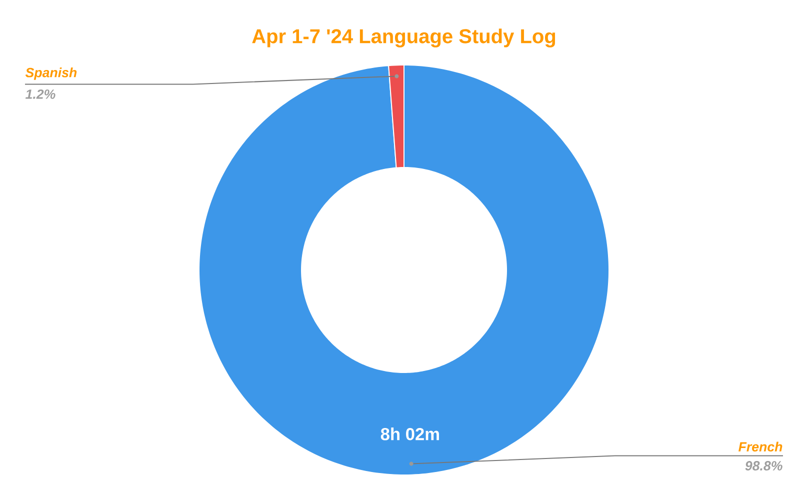 The height and width of the screenshot is (500, 808). Describe the element at coordinates (763, 465) in the screenshot. I see `data-label: 98.8%` at that location.